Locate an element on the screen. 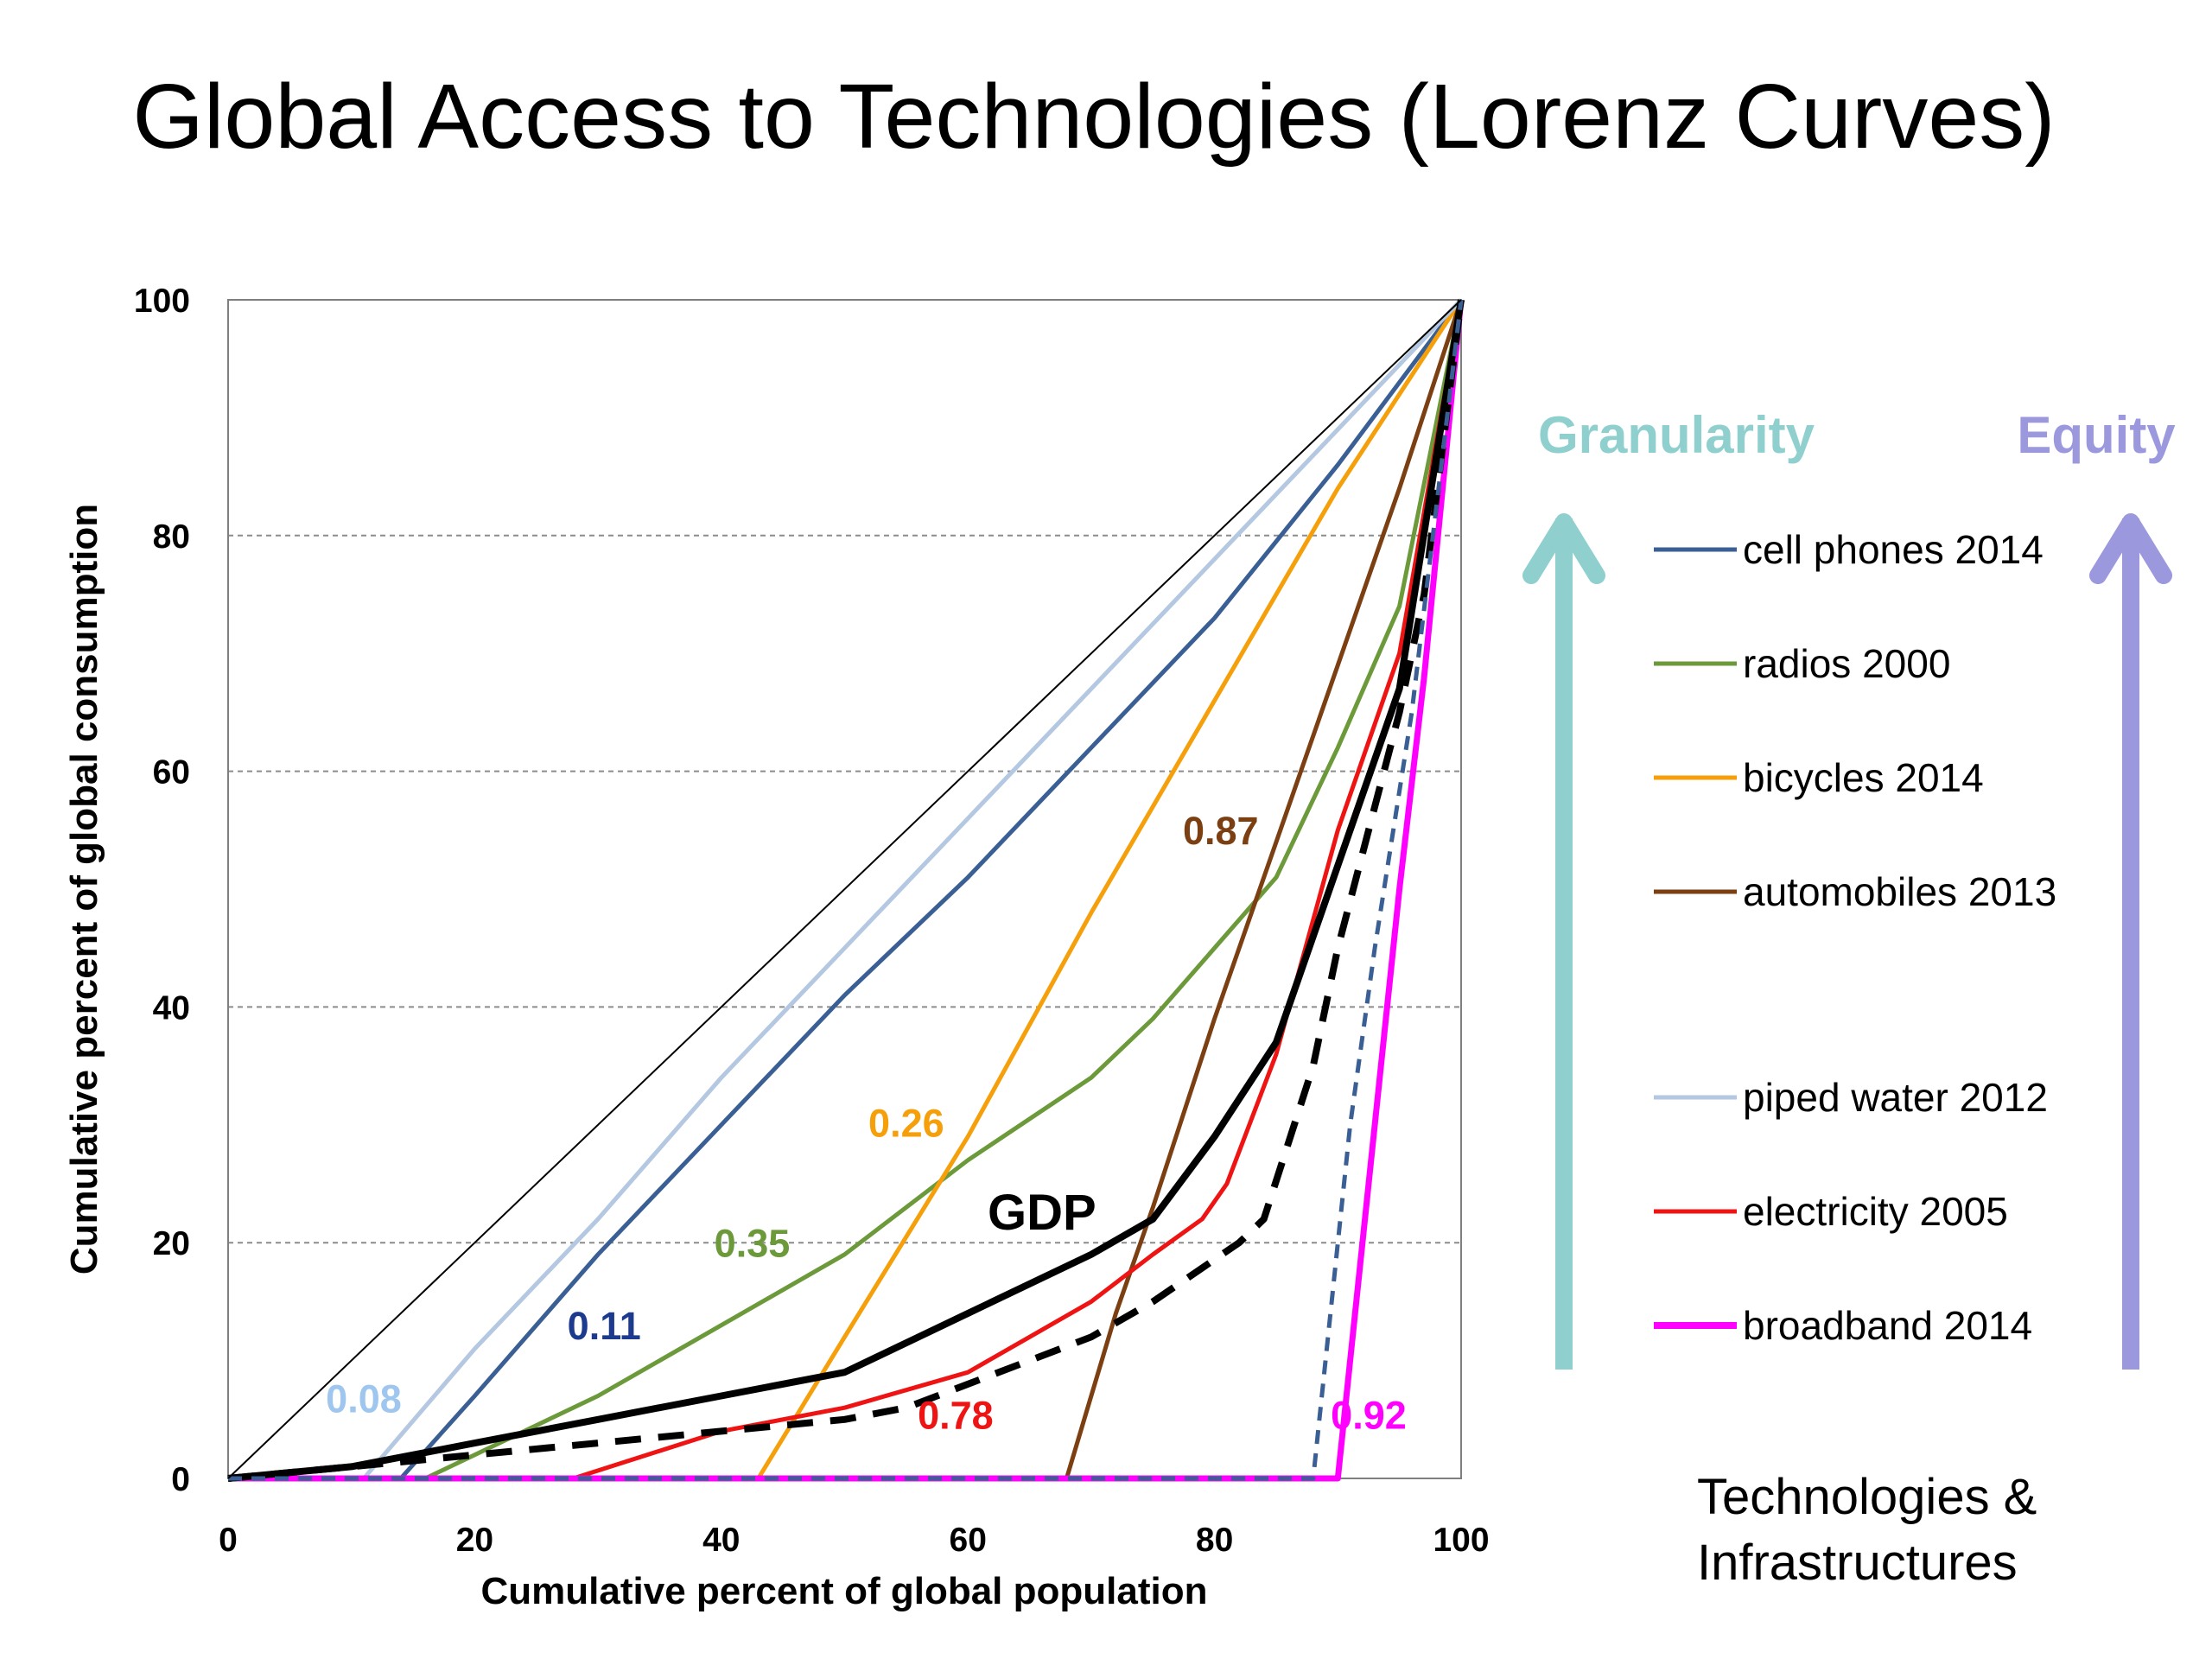 This screenshot has width=2212, height=1659. x-tick-label: 60 is located at coordinates (968, 1540).